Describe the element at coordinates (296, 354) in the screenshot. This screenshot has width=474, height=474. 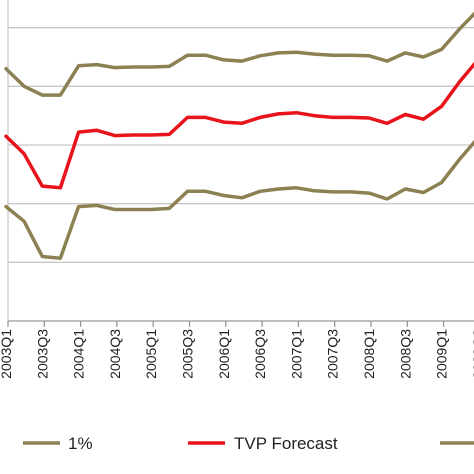
I see `x-tick-label: 2007Q1` at that location.